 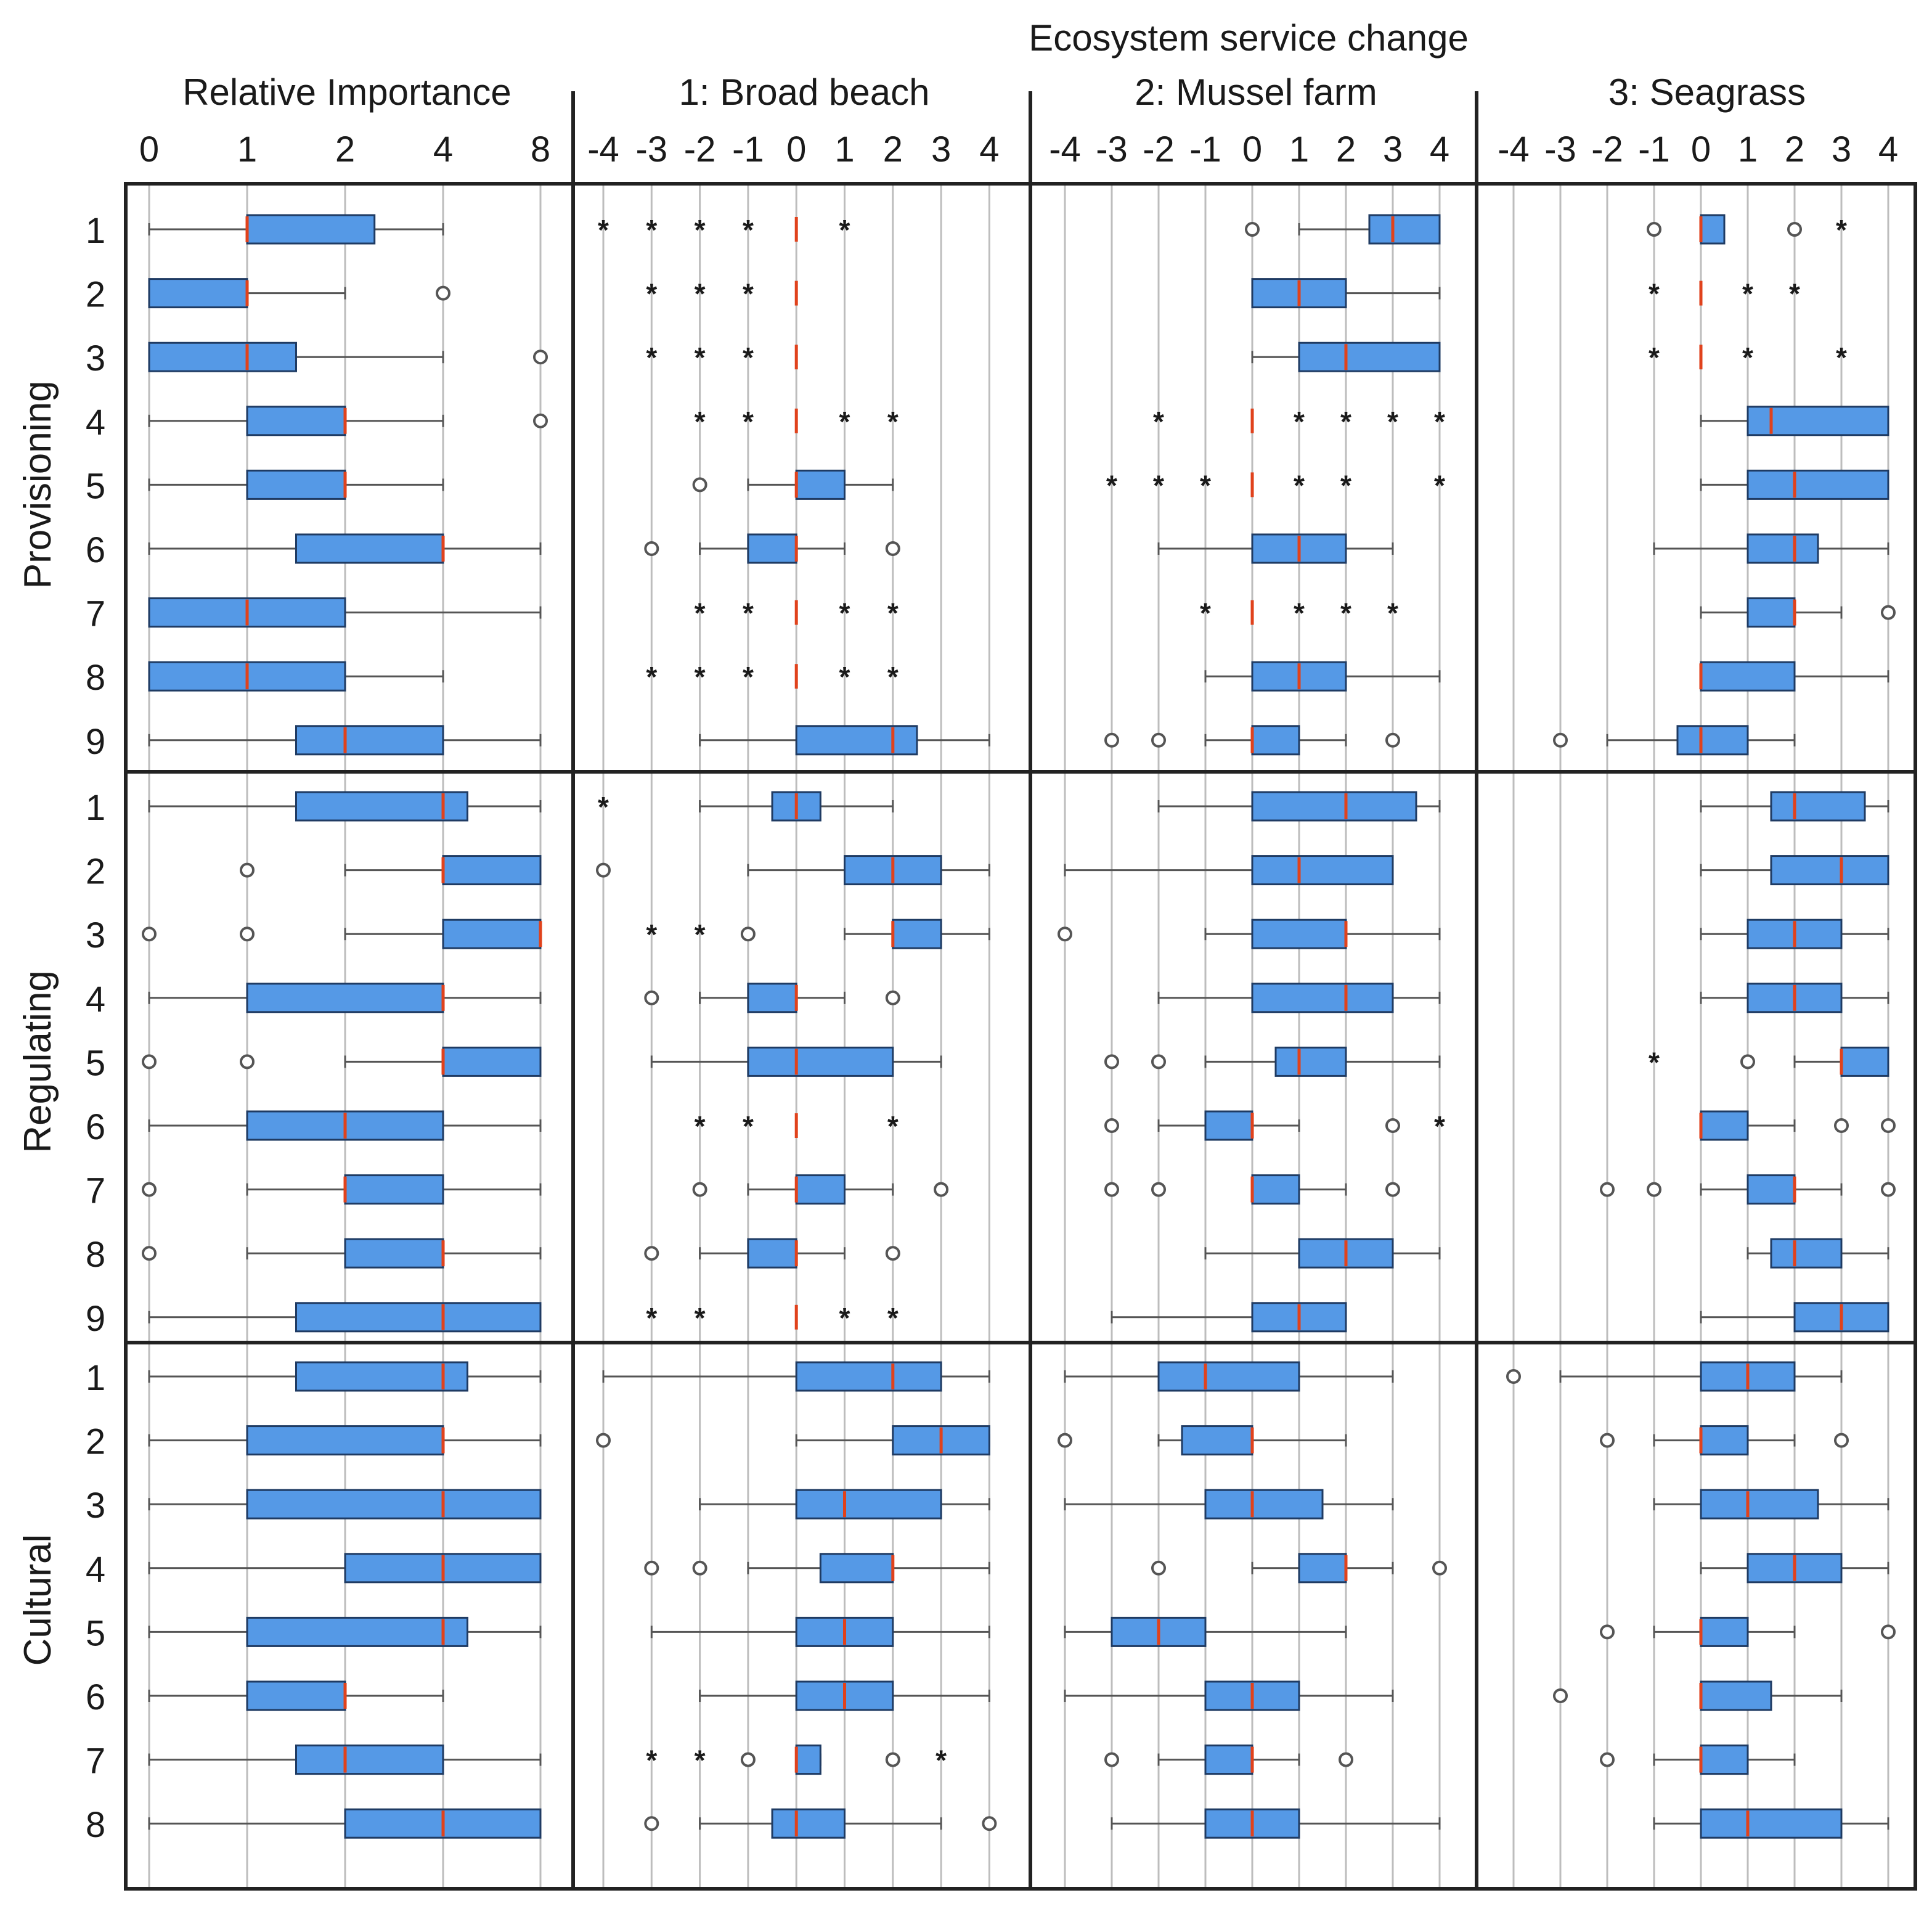 What do you see at coordinates (941, 149) in the screenshot?
I see `beach-tick-label: 3` at bounding box center [941, 149].